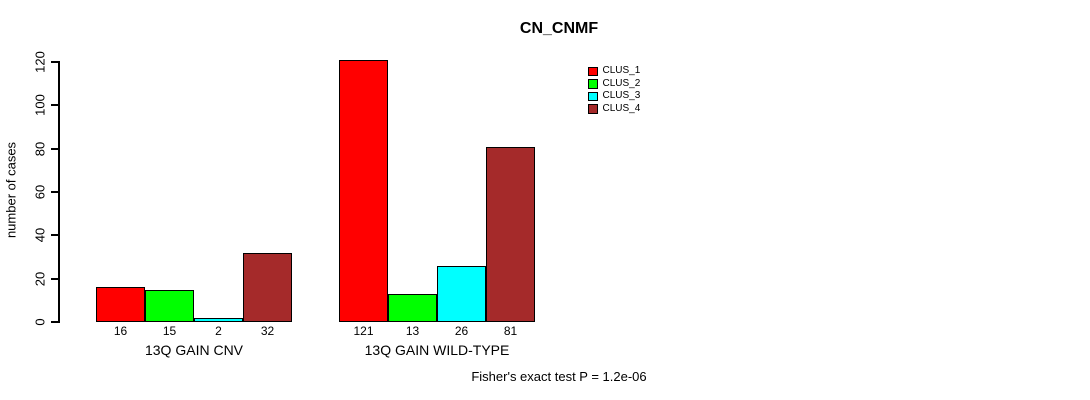 This screenshot has height=400, width=1090. Describe the element at coordinates (559, 28) in the screenshot. I see `chart-title: CN_CNMF` at that location.